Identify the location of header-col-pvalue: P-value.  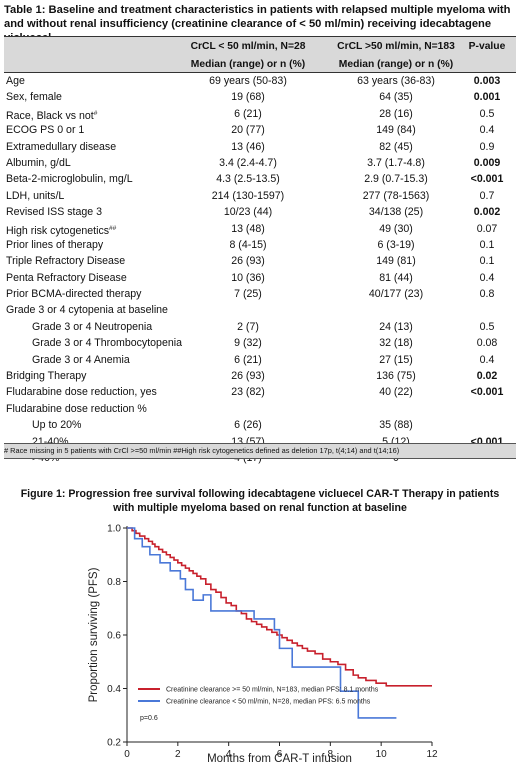
(487, 46).